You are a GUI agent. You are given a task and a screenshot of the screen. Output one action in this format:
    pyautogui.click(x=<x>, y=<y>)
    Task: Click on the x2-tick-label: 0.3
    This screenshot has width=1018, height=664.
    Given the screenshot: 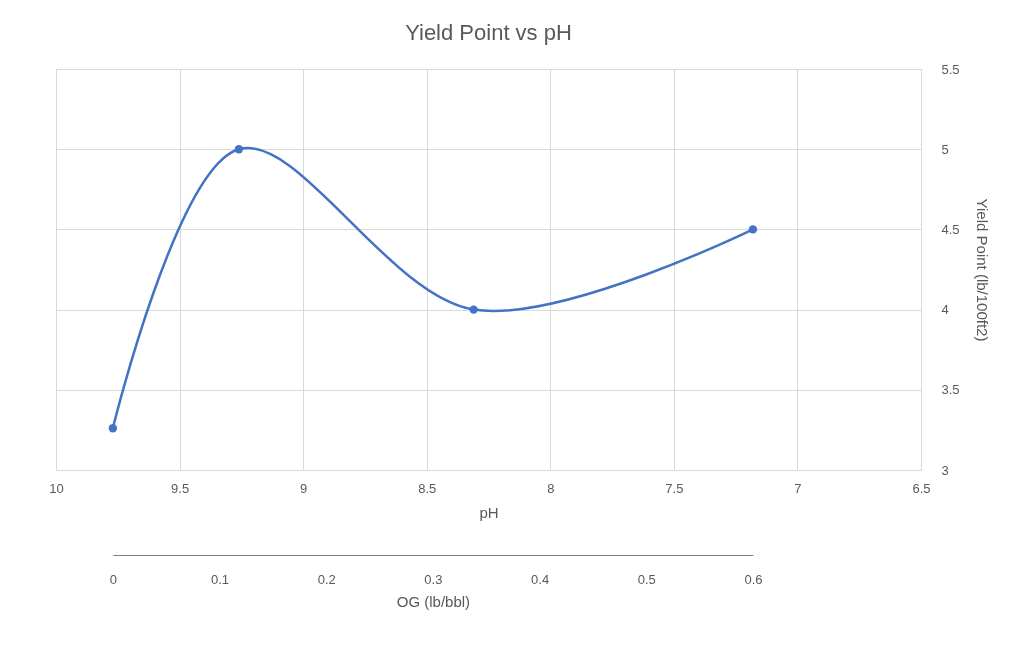 What is the action you would take?
    pyautogui.click(x=433, y=579)
    